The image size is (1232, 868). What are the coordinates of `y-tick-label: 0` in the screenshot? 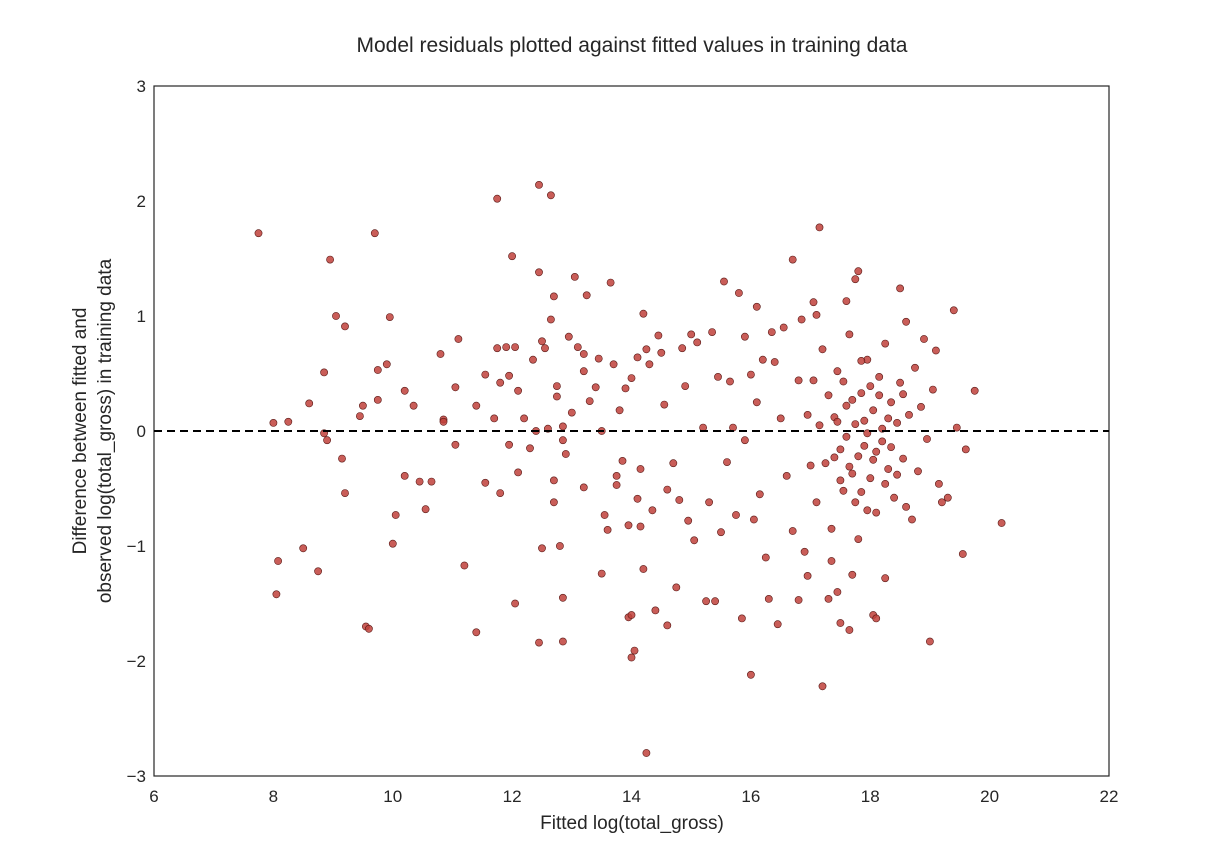 It's located at (141, 431).